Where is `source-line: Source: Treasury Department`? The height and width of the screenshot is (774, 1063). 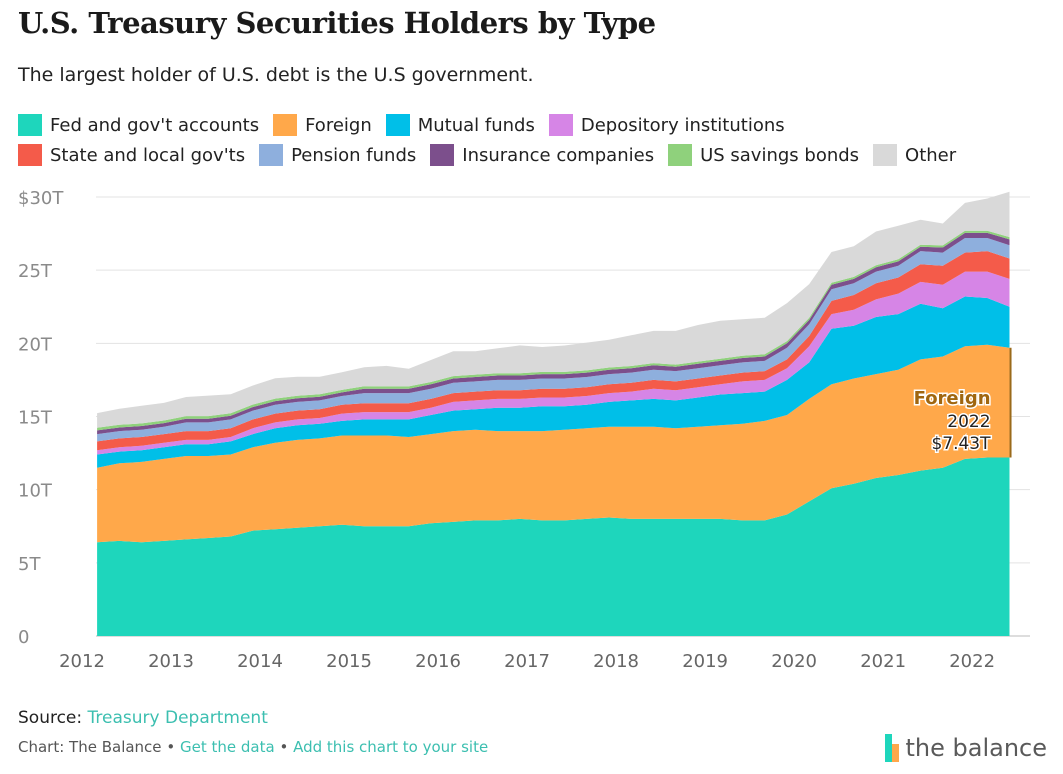 source-line: Source: Treasury Department is located at coordinates (143, 718).